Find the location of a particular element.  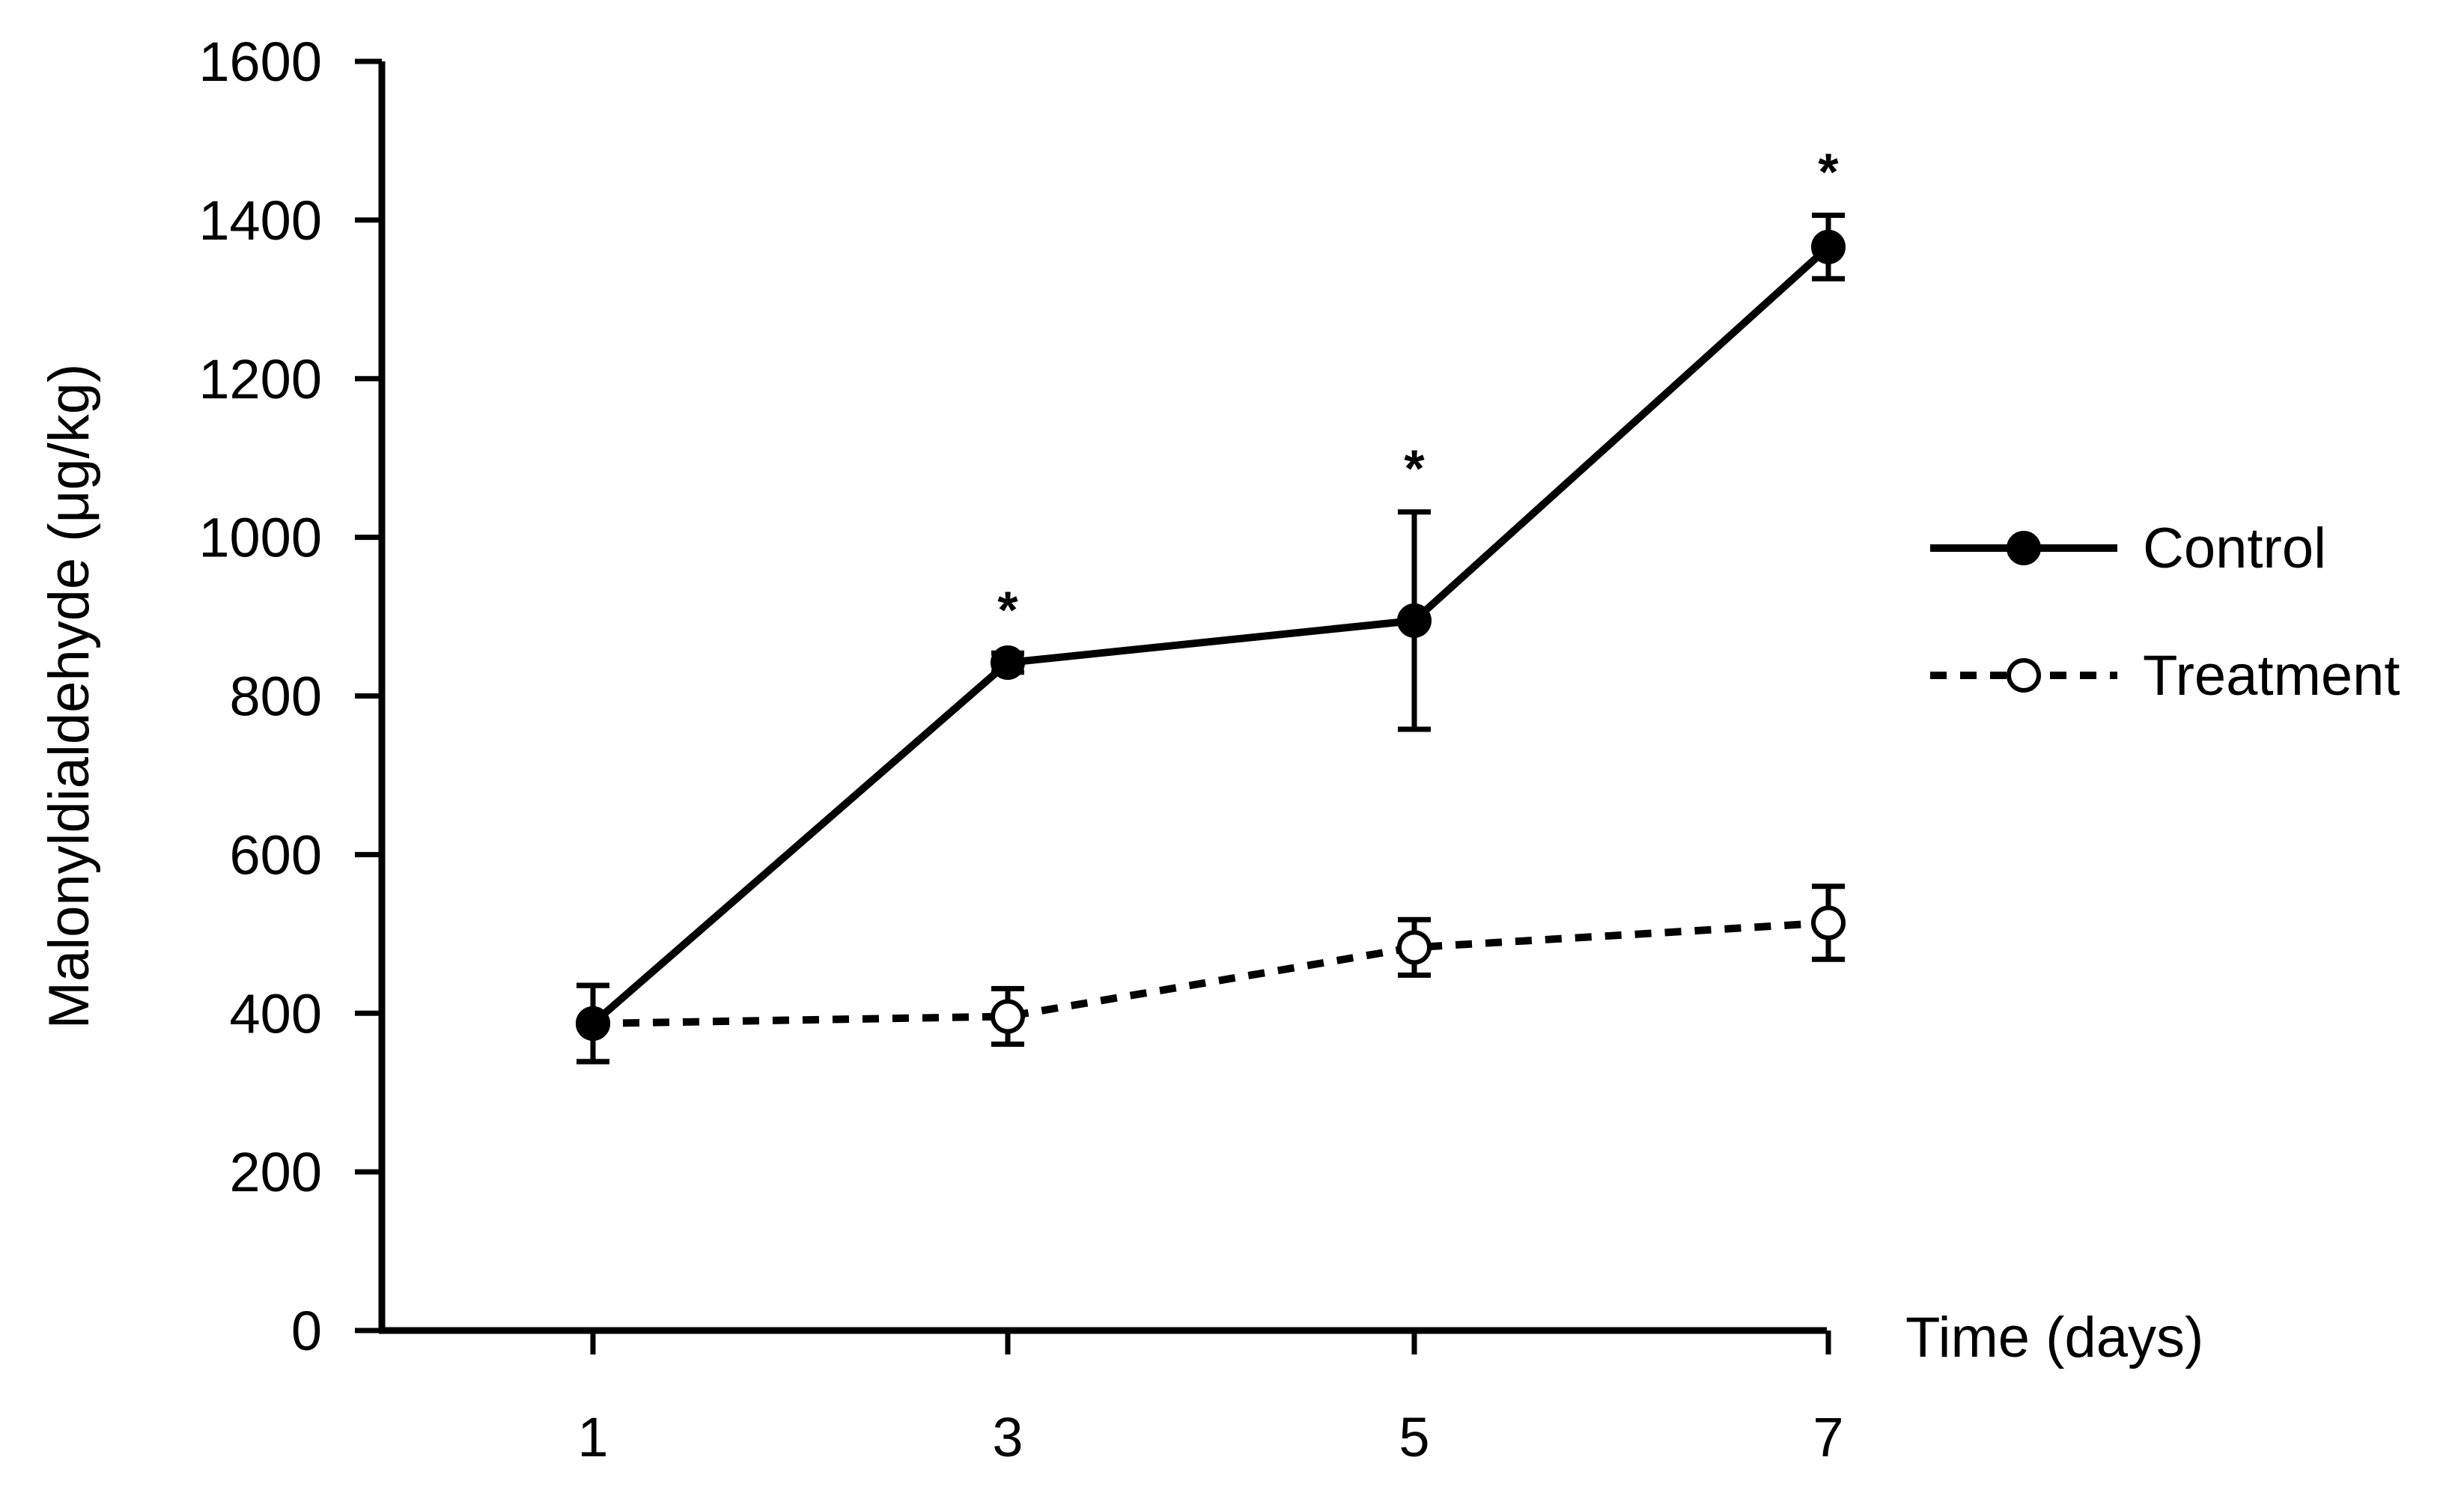

x-tick-label: 1 is located at coordinates (592, 1437).